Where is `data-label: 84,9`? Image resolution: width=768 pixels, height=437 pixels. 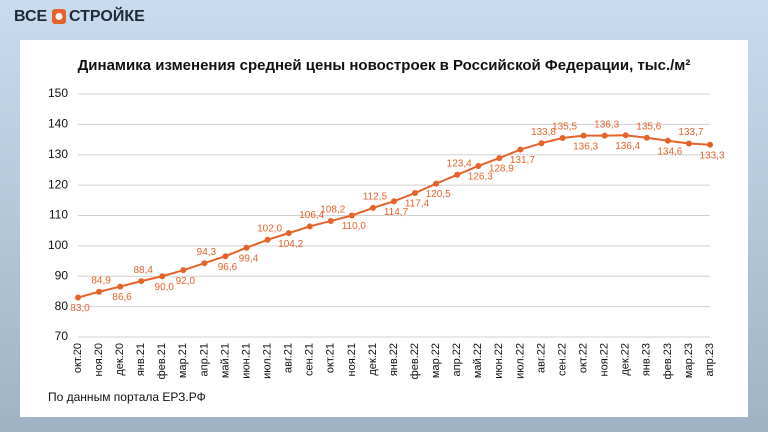 data-label: 84,9 is located at coordinates (101, 280).